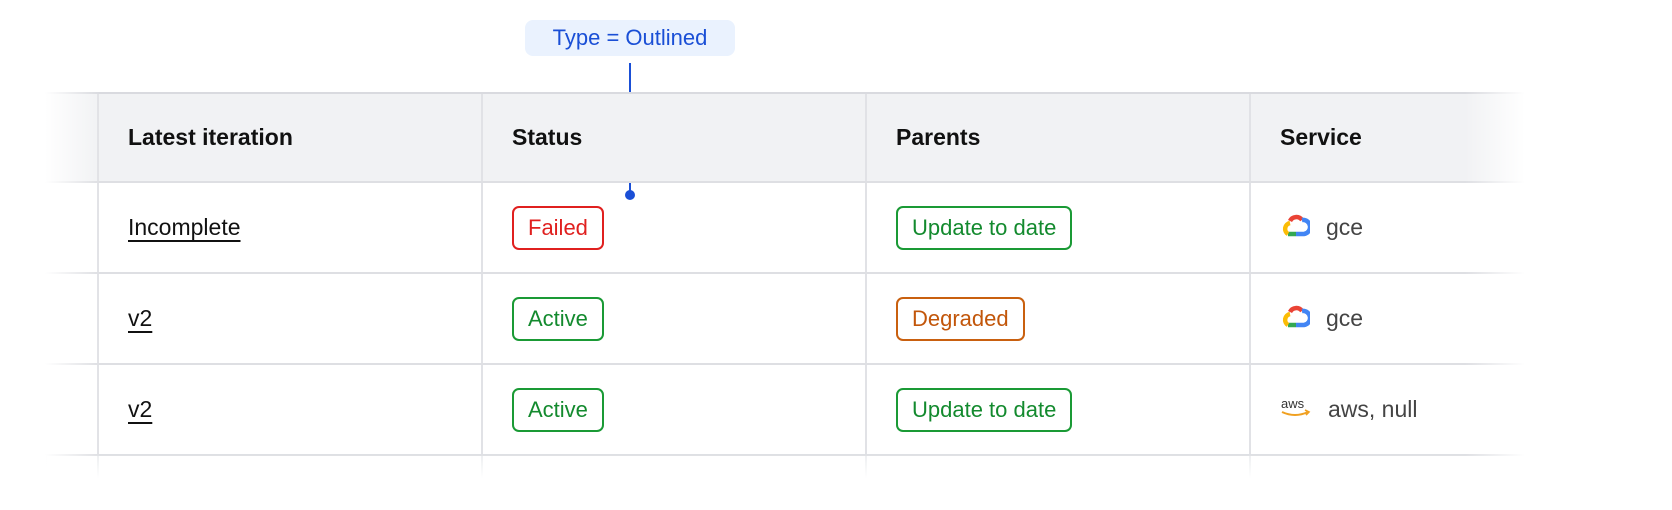 The height and width of the screenshot is (510, 1672). What do you see at coordinates (630, 195) in the screenshot?
I see `annotation-dot` at bounding box center [630, 195].